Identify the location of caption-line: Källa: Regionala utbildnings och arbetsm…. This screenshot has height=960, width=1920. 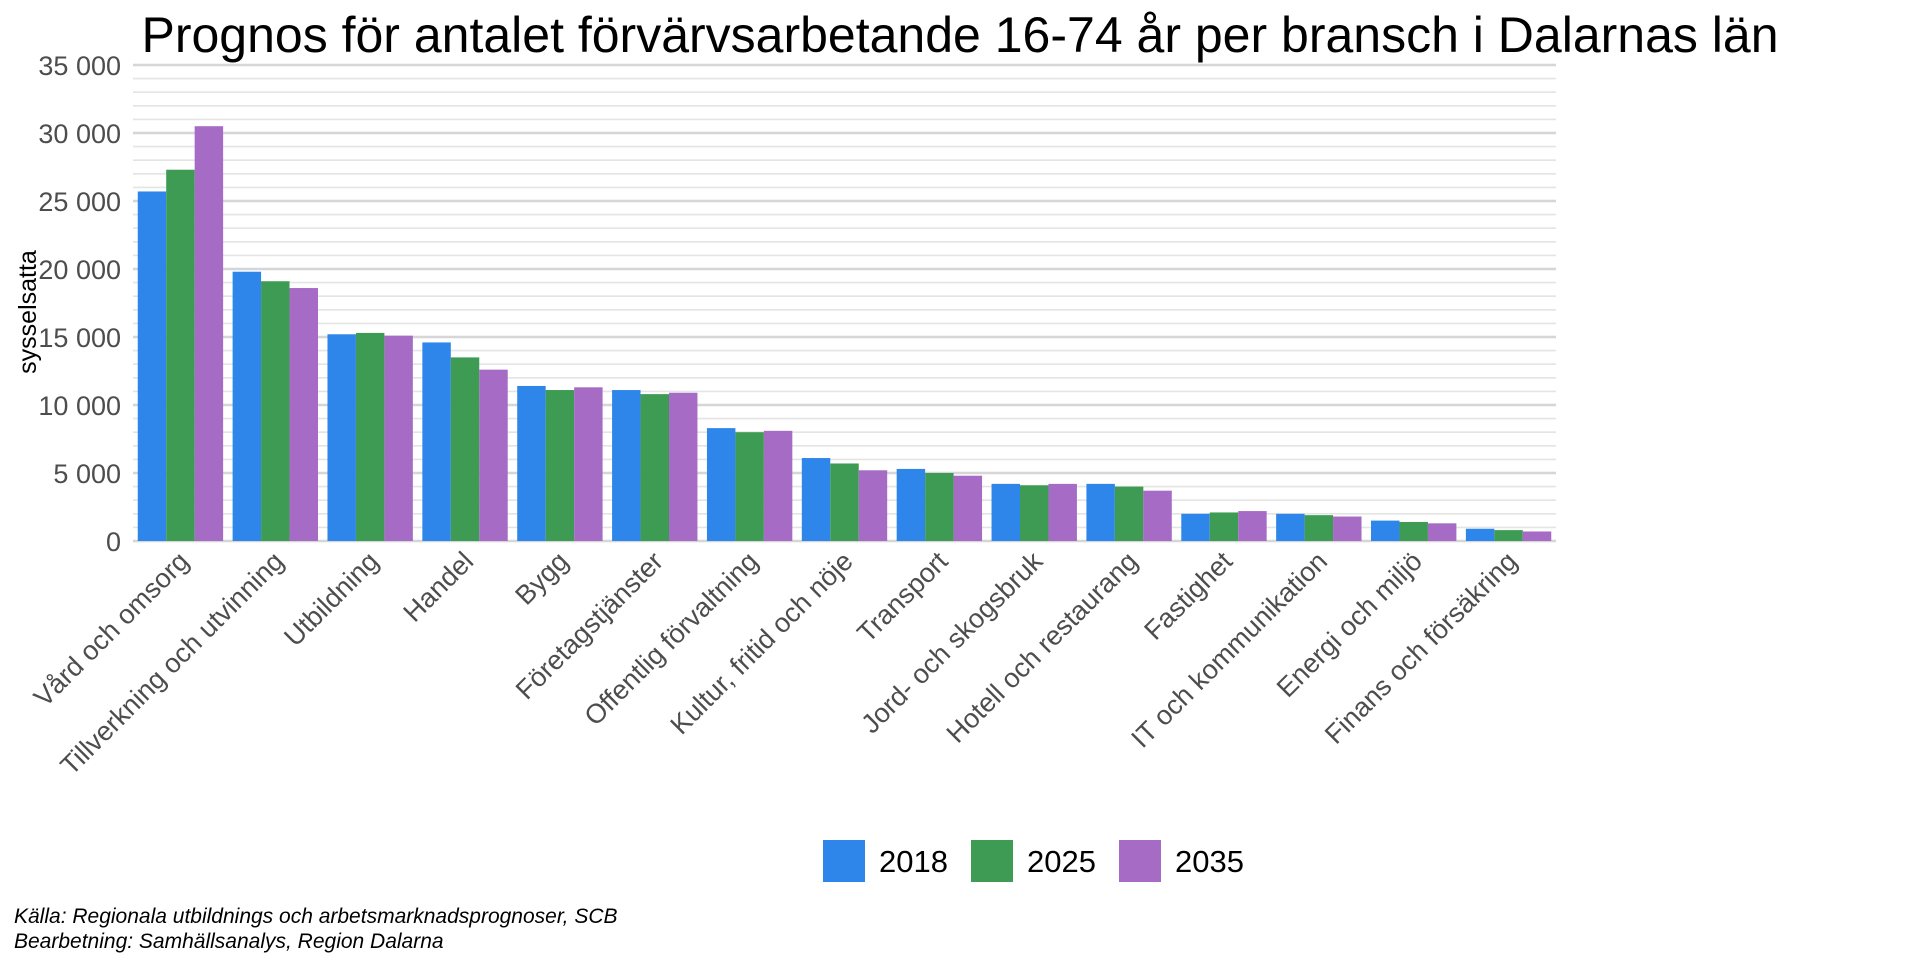
(316, 916).